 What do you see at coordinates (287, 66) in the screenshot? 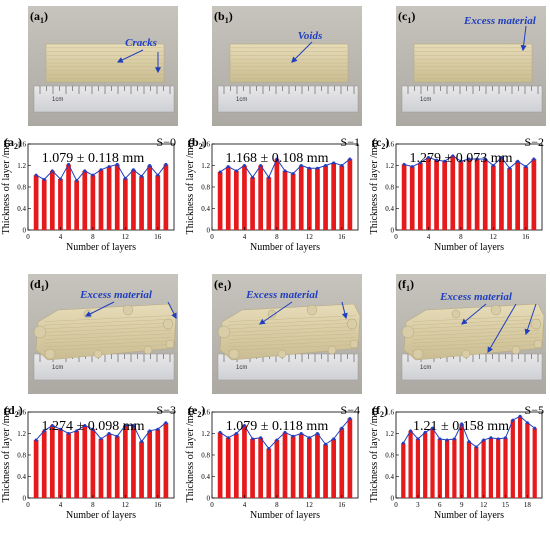
I see `photo-panel-b1: 1cm (b1) Voids` at bounding box center [287, 66].